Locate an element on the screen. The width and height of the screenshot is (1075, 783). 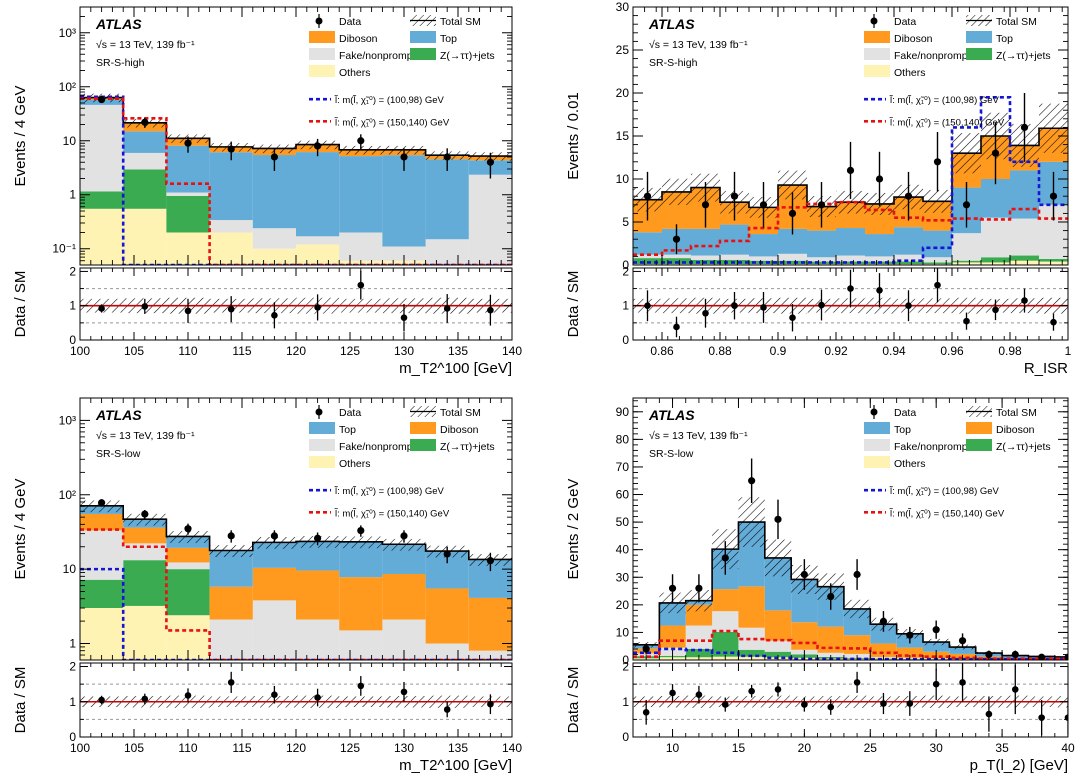
y-axis-title: Events / 0.01 is located at coordinates (573, 136).